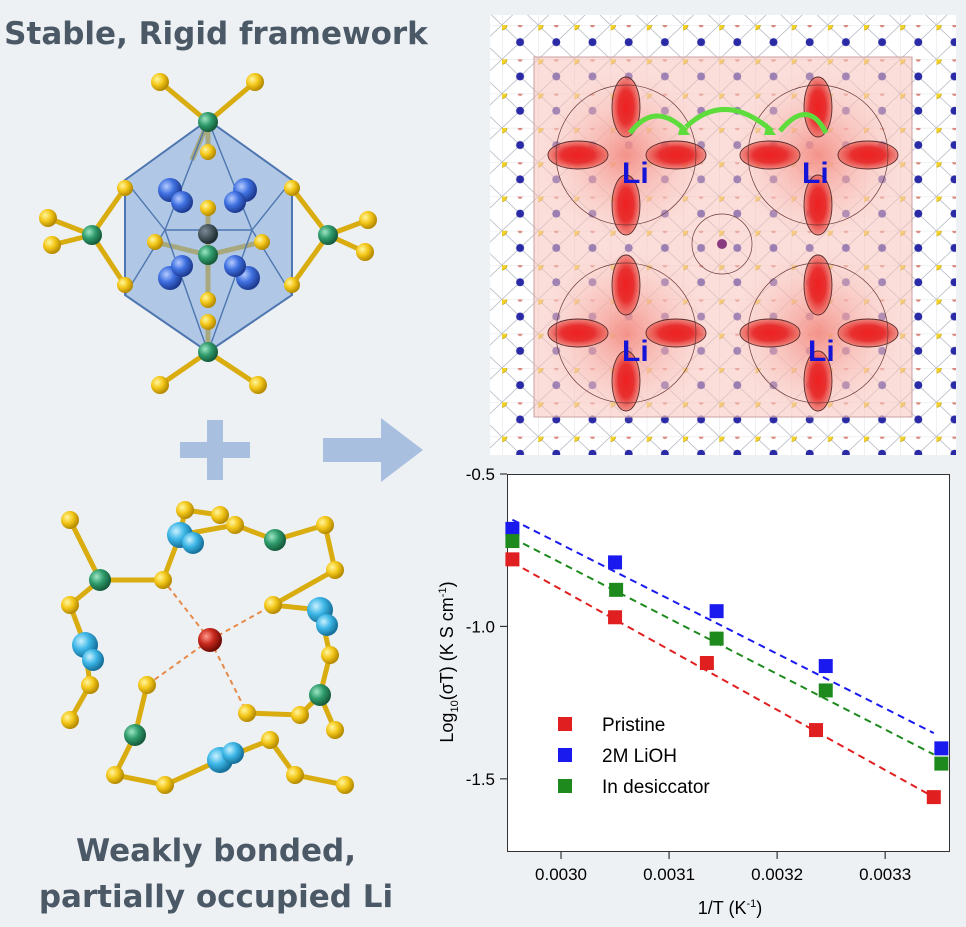 This screenshot has height=927, width=966. I want to click on x-tick-label: 0.0032, so click(777, 874).